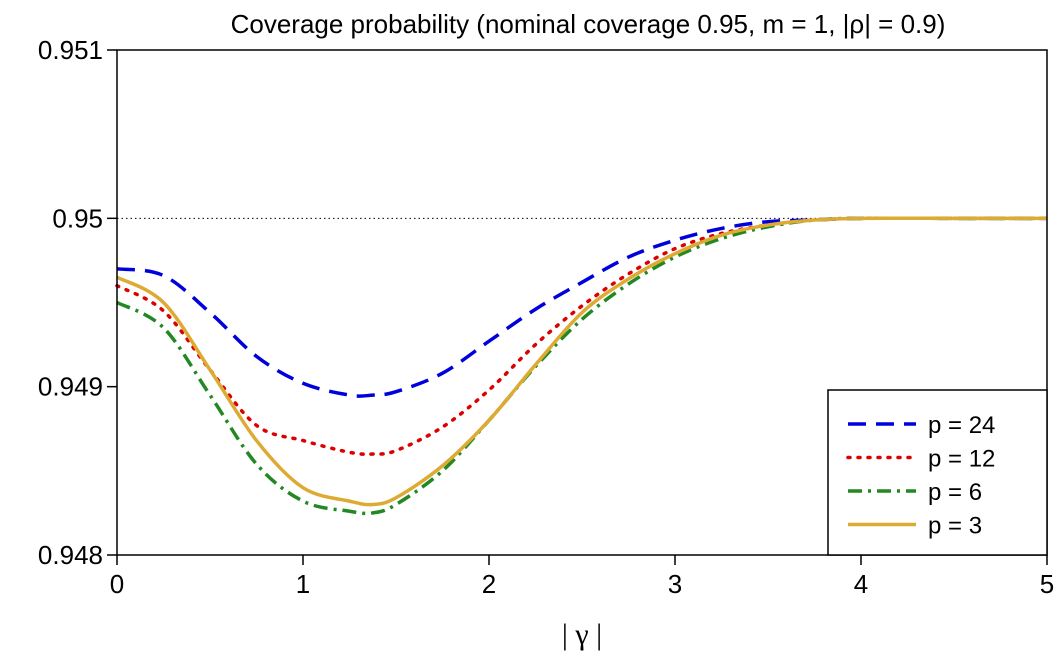  What do you see at coordinates (582, 634) in the screenshot?
I see `x-axis-label: | γ |` at bounding box center [582, 634].